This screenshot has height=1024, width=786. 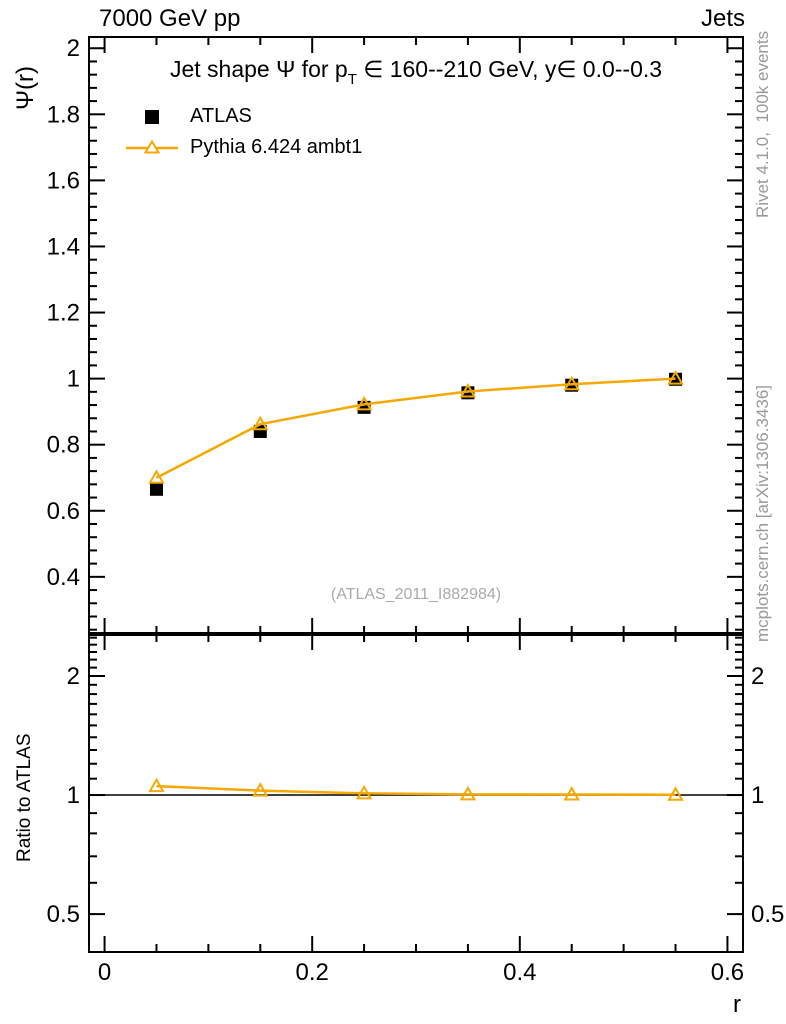 What do you see at coordinates (352, 79) in the screenshot?
I see `plot-title-subscript: T` at bounding box center [352, 79].